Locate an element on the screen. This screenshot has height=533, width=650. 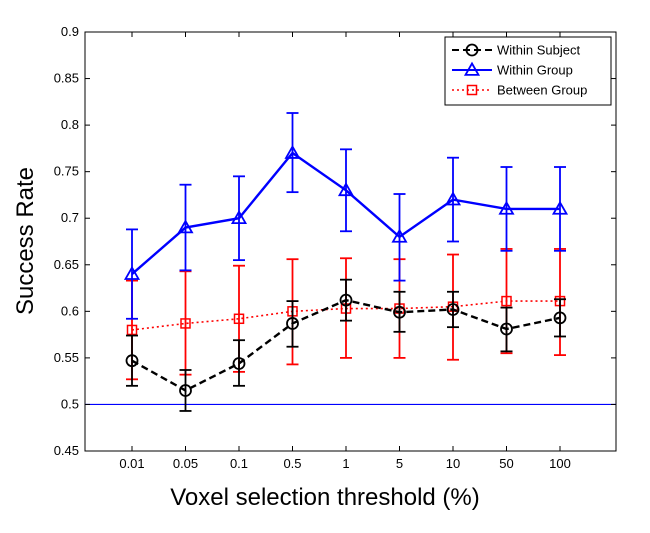
y-tick-label: 0.8 is located at coordinates (70, 124).